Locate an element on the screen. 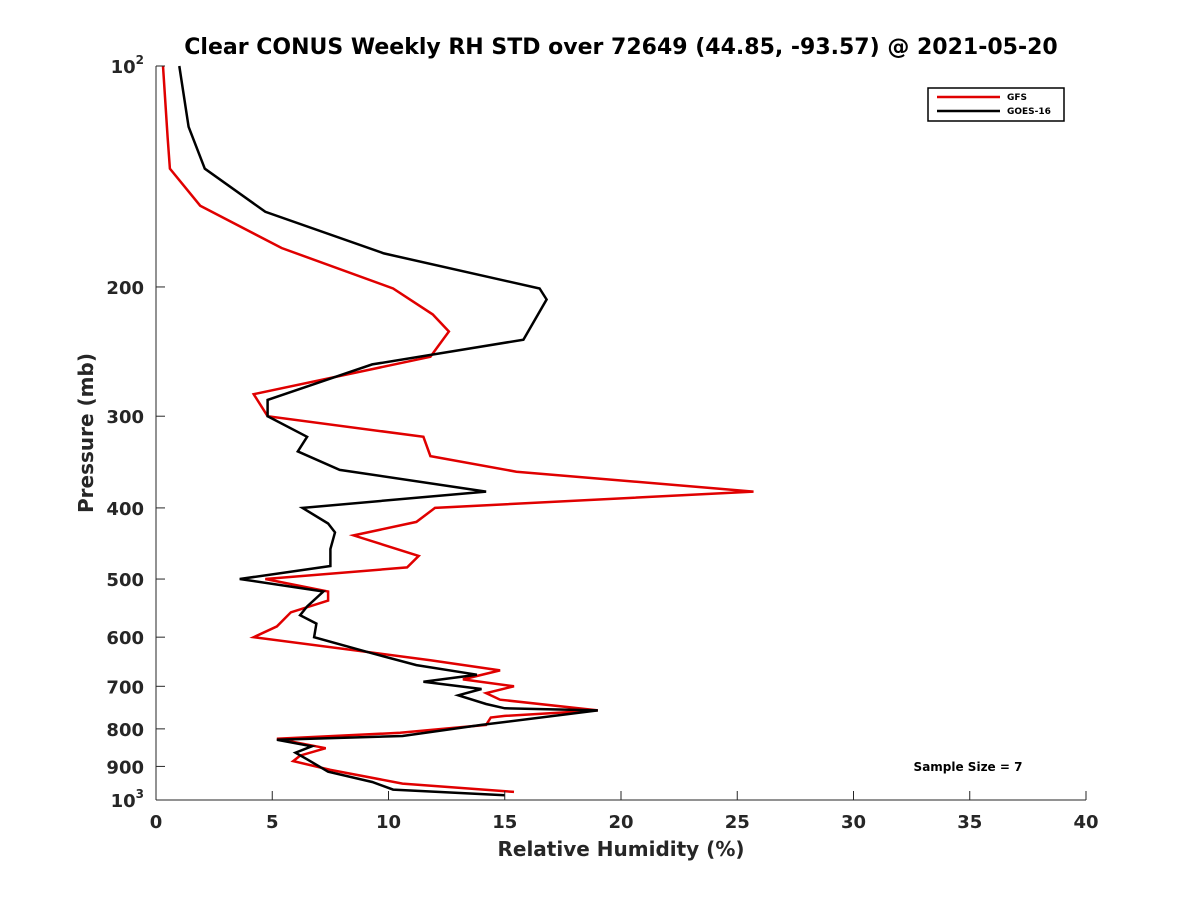 The height and width of the screenshot is (900, 1200). x-tick-label: 10 is located at coordinates (388, 822).